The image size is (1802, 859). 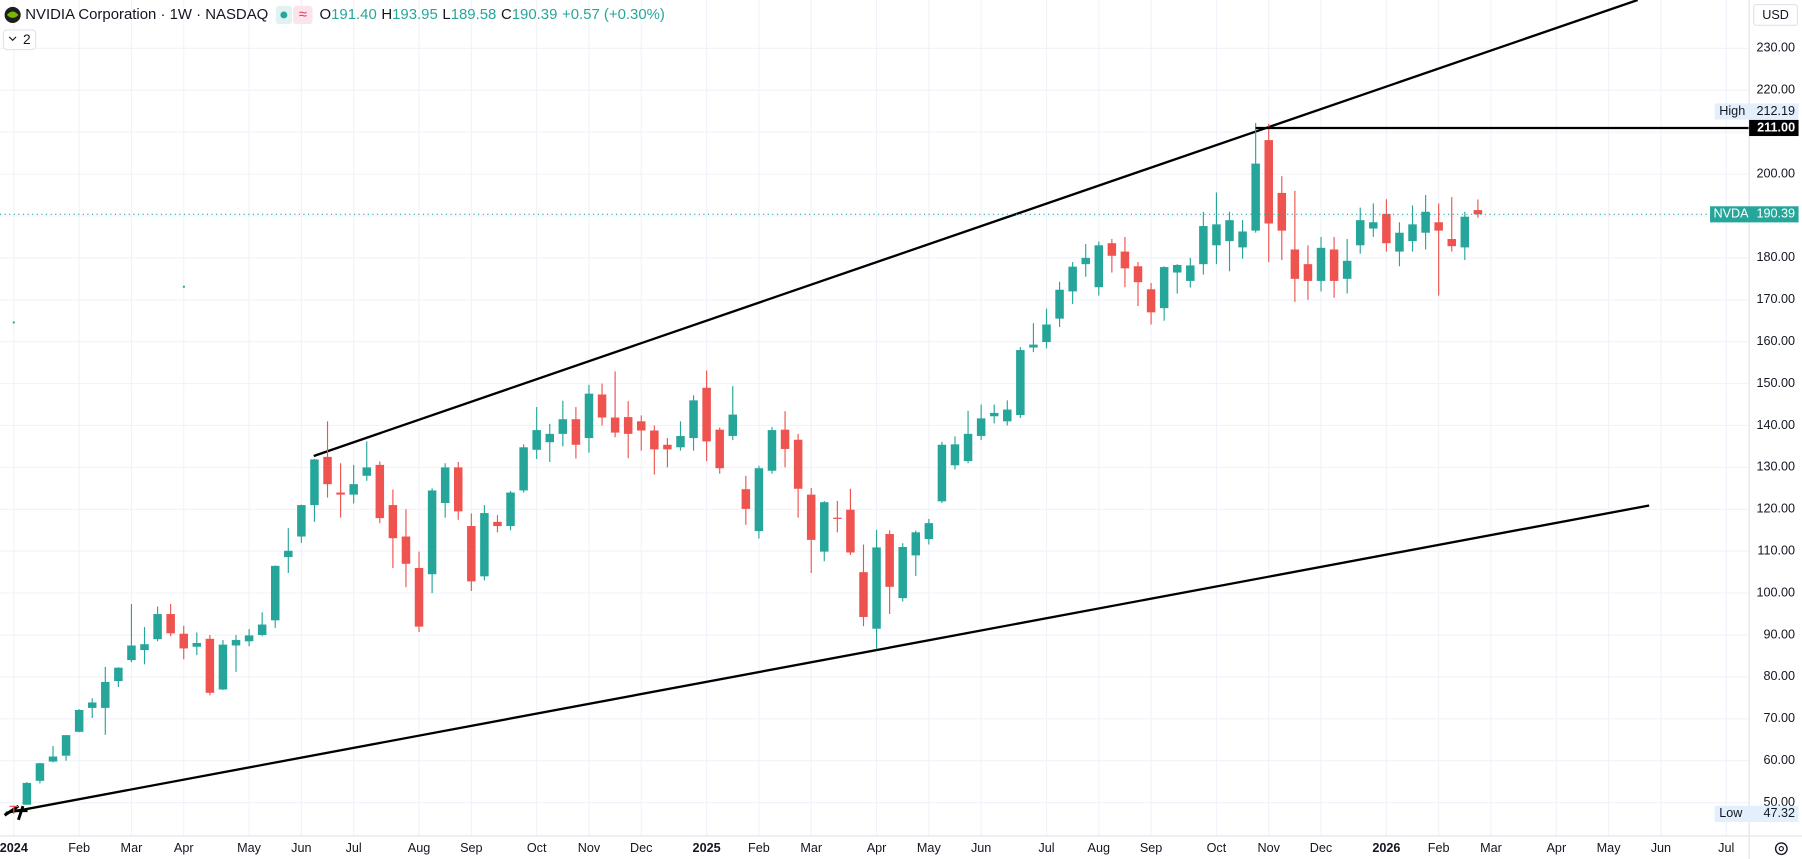 What do you see at coordinates (537, 848) in the screenshot?
I see `x-tick-label: Oct` at bounding box center [537, 848].